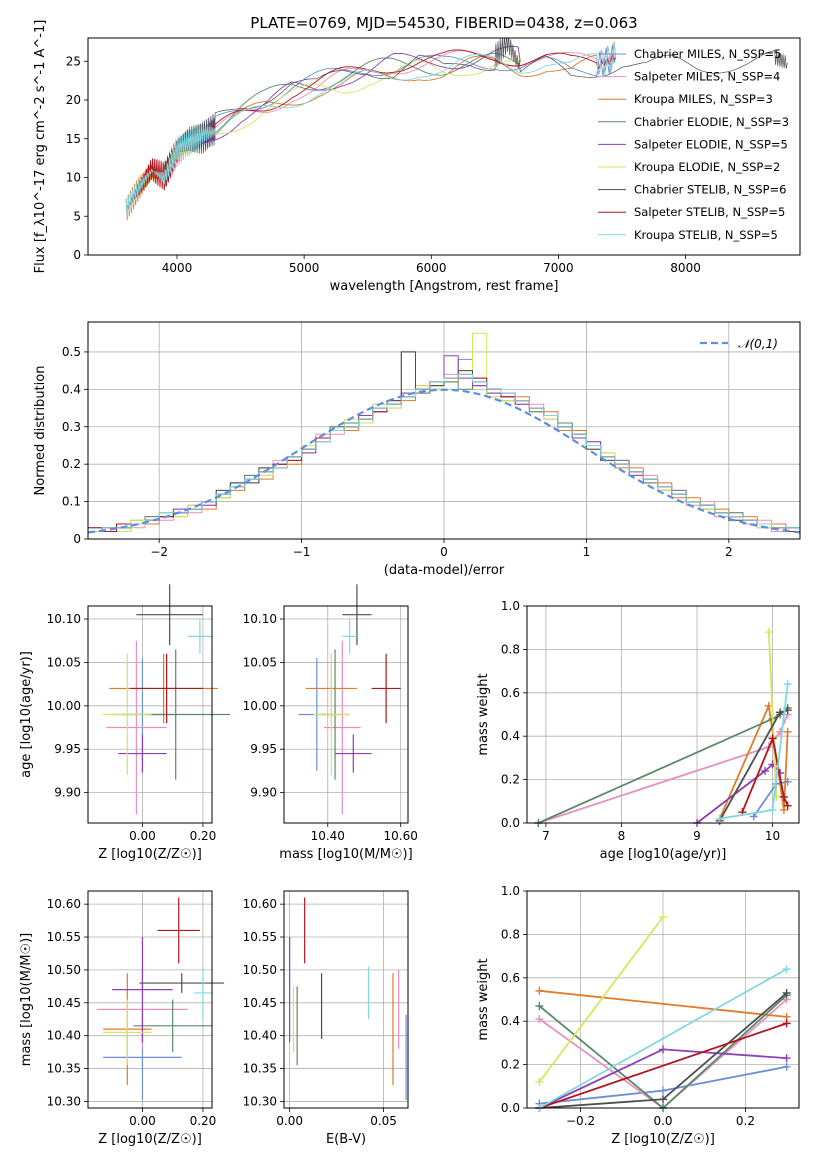 This screenshot has height=1170, width=819. I want to click on y-tick-label: 10, so click(73, 178).